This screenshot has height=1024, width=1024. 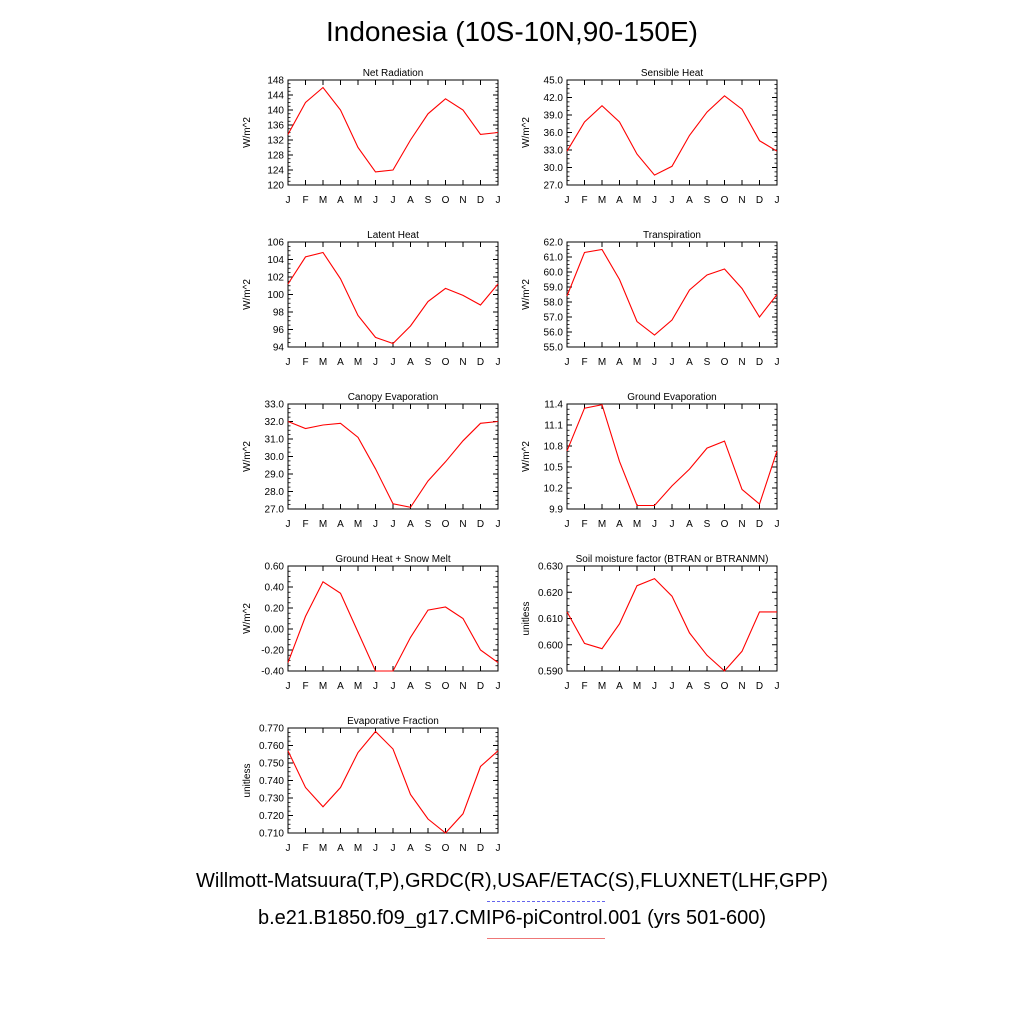 I want to click on y-tick-label: 0.770, so click(x=271, y=729).